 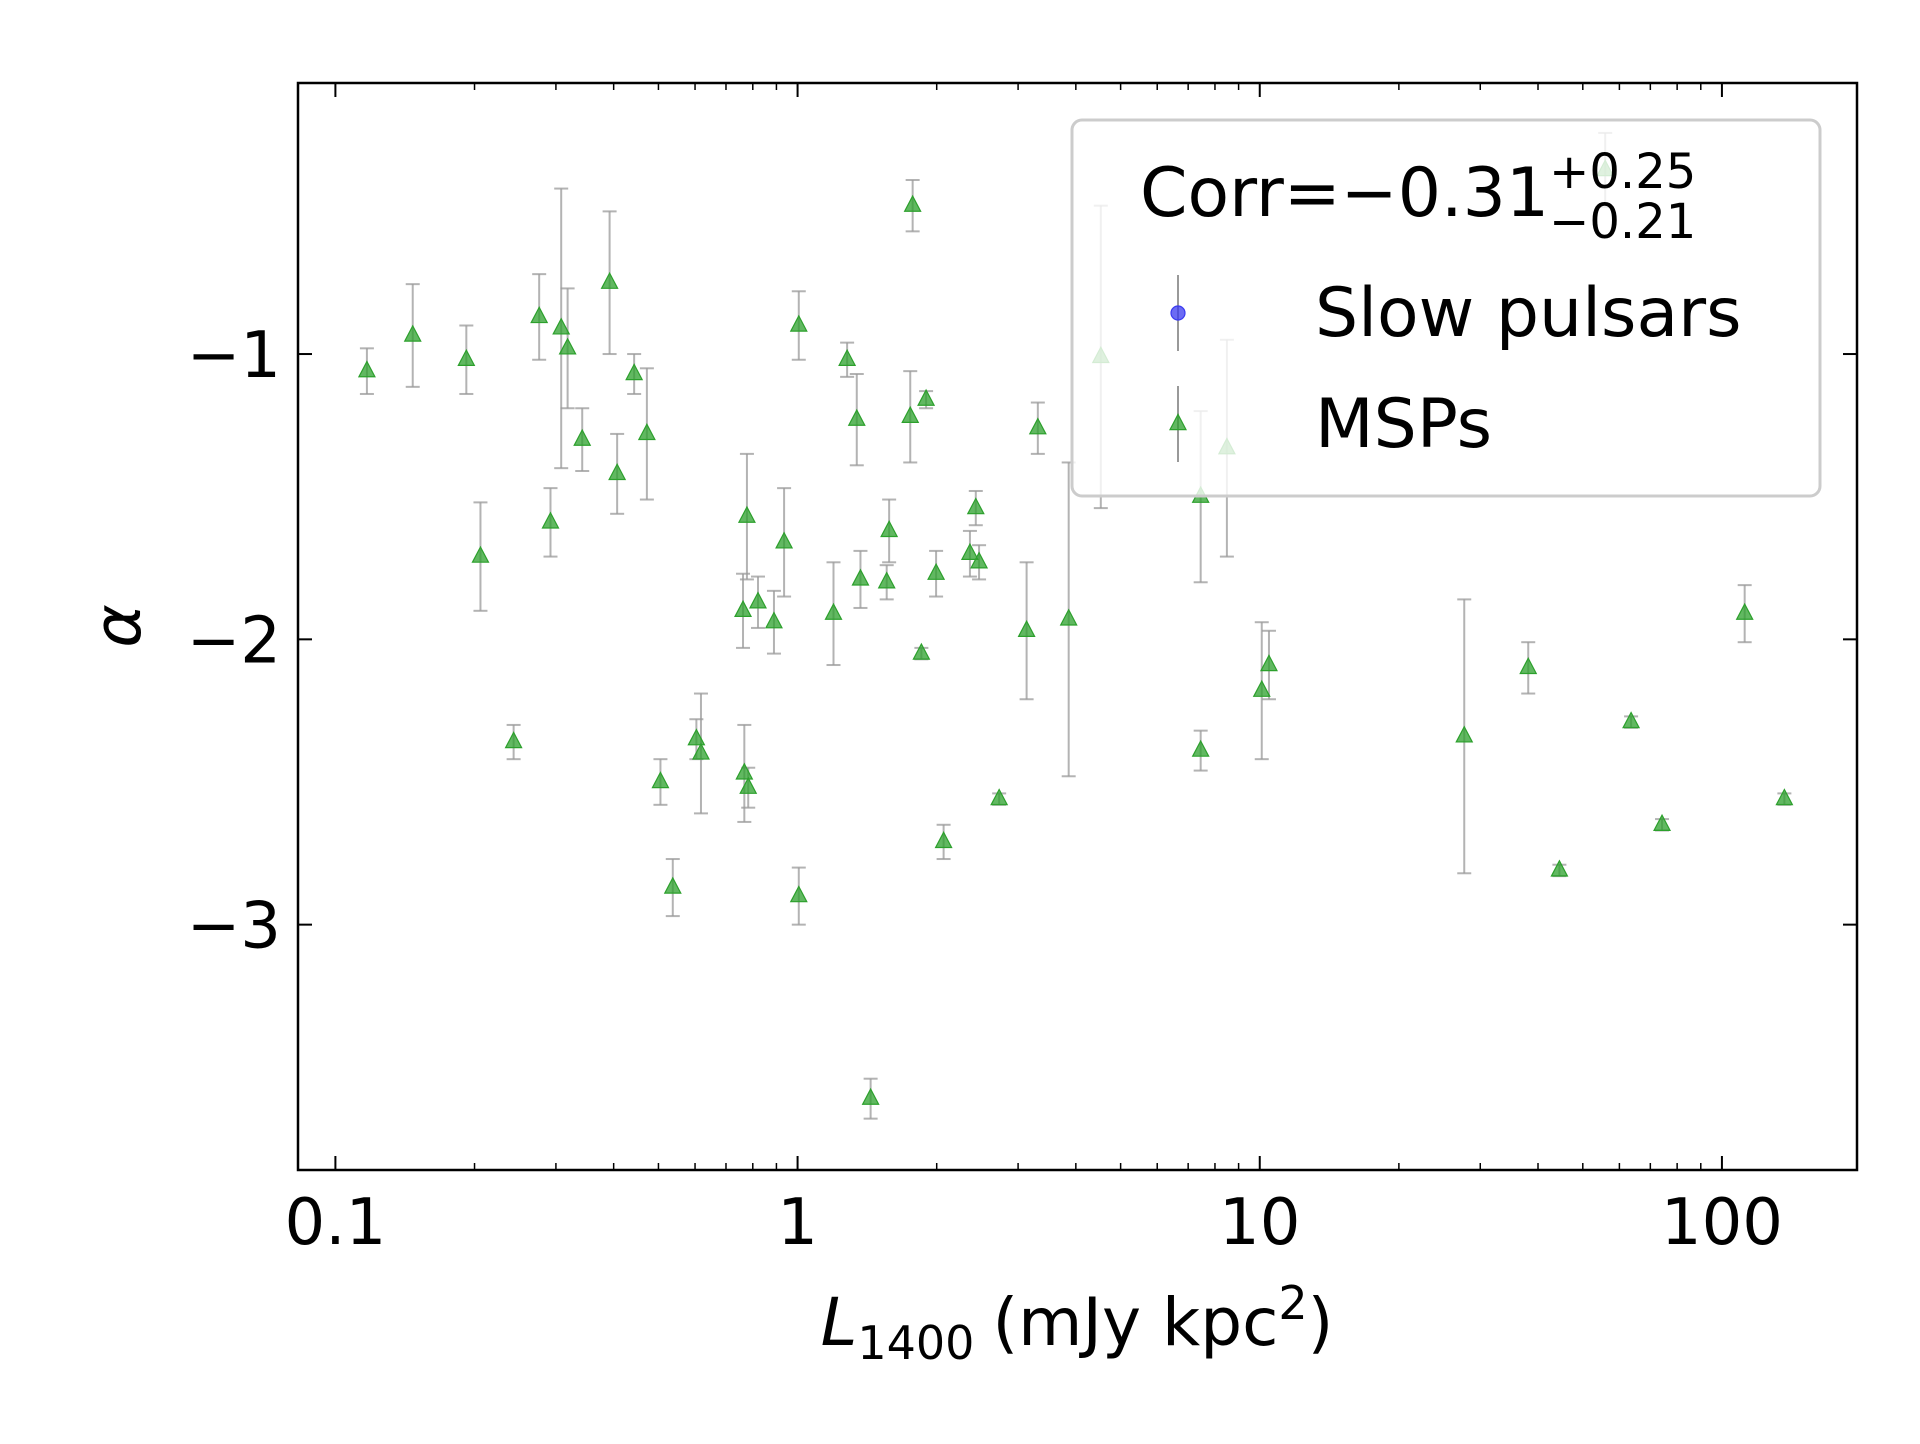 What do you see at coordinates (234, 356) in the screenshot?
I see `y-tick-label: −1` at bounding box center [234, 356].